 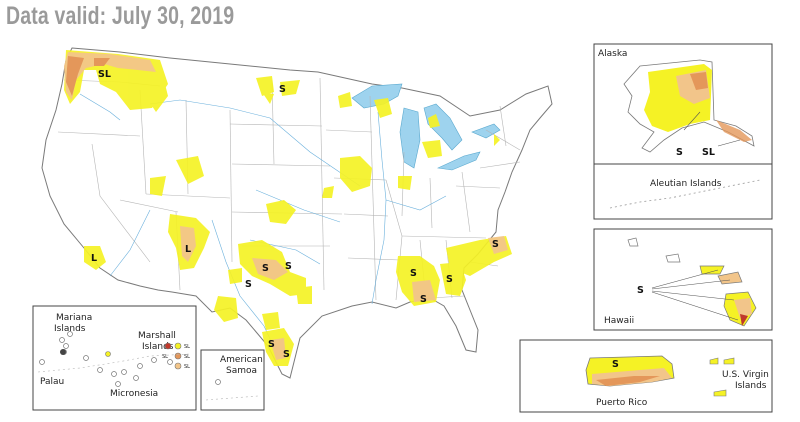 What do you see at coordinates (288, 266) in the screenshot?
I see `impact-label-s-tx2: S` at bounding box center [288, 266].